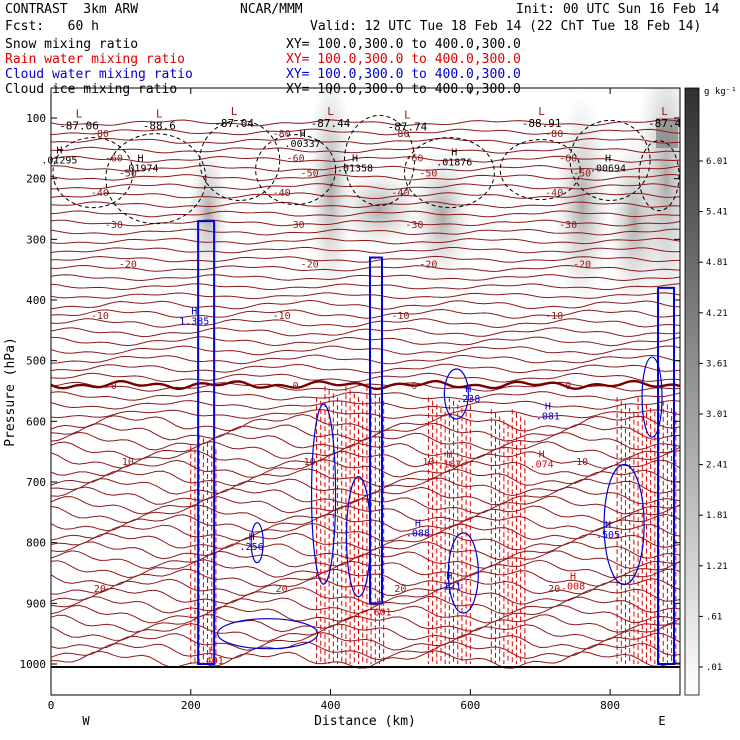 Image resolution: width=740 pixels, height=740 pixels. I want to click on x-tick-label: 200, so click(191, 705).